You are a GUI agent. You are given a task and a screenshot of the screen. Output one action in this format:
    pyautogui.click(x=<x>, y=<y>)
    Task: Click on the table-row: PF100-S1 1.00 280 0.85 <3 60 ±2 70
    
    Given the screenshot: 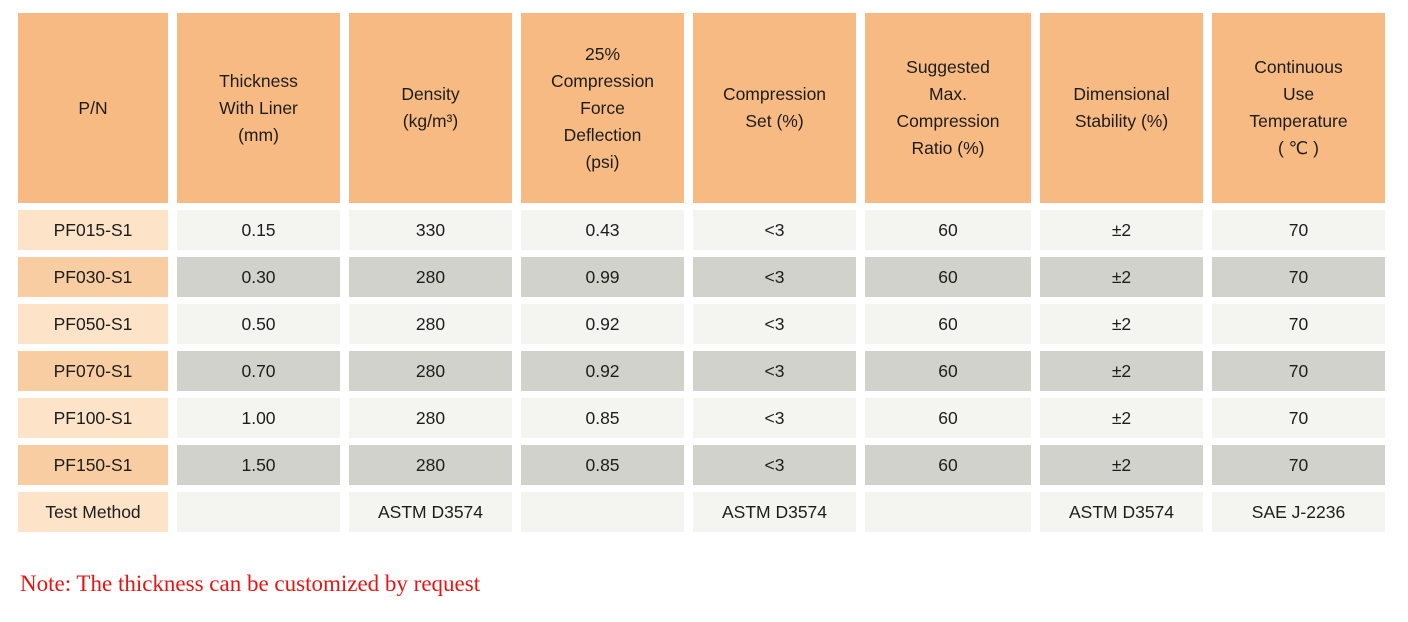 What is the action you would take?
    pyautogui.click(x=701, y=418)
    